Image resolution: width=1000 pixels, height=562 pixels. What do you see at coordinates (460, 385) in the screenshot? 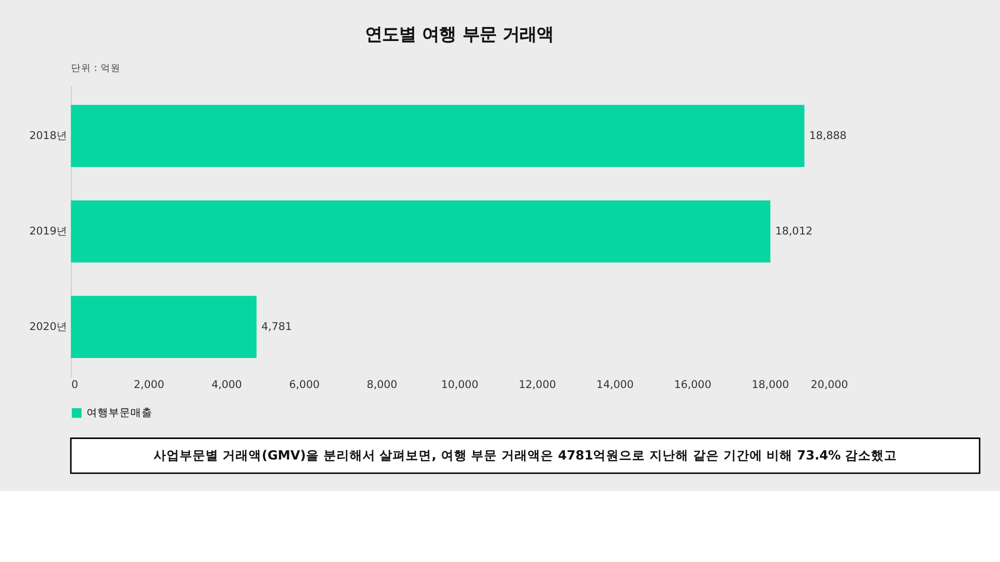
I see `x-tick-label: 10,000` at bounding box center [460, 385].